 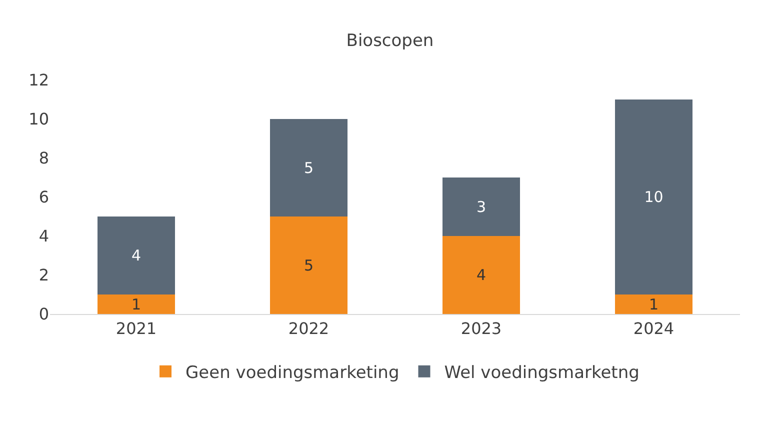 I want to click on legend-label: Geen voedingsmarketing, so click(x=293, y=372).